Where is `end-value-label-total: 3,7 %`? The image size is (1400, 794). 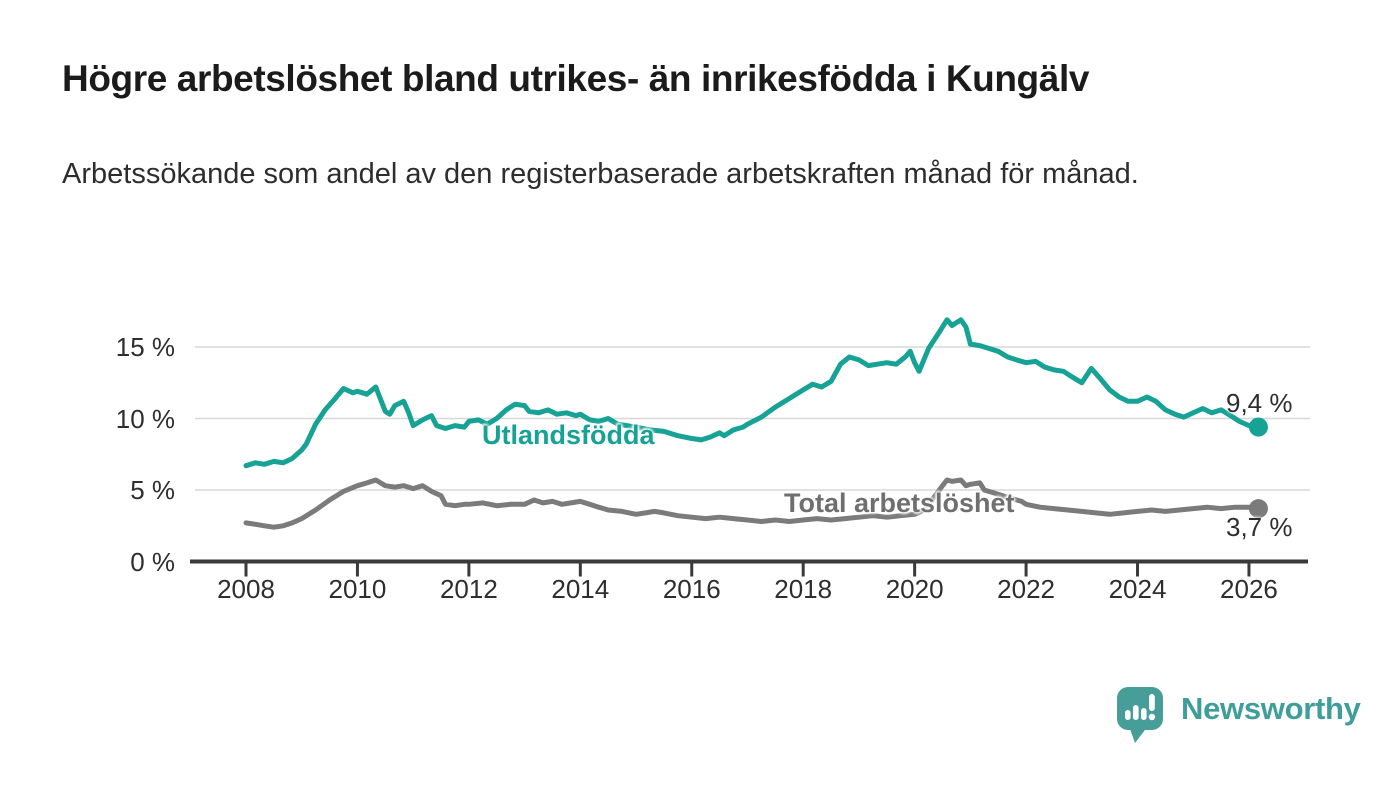
end-value-label-total: 3,7 % is located at coordinates (1259, 527).